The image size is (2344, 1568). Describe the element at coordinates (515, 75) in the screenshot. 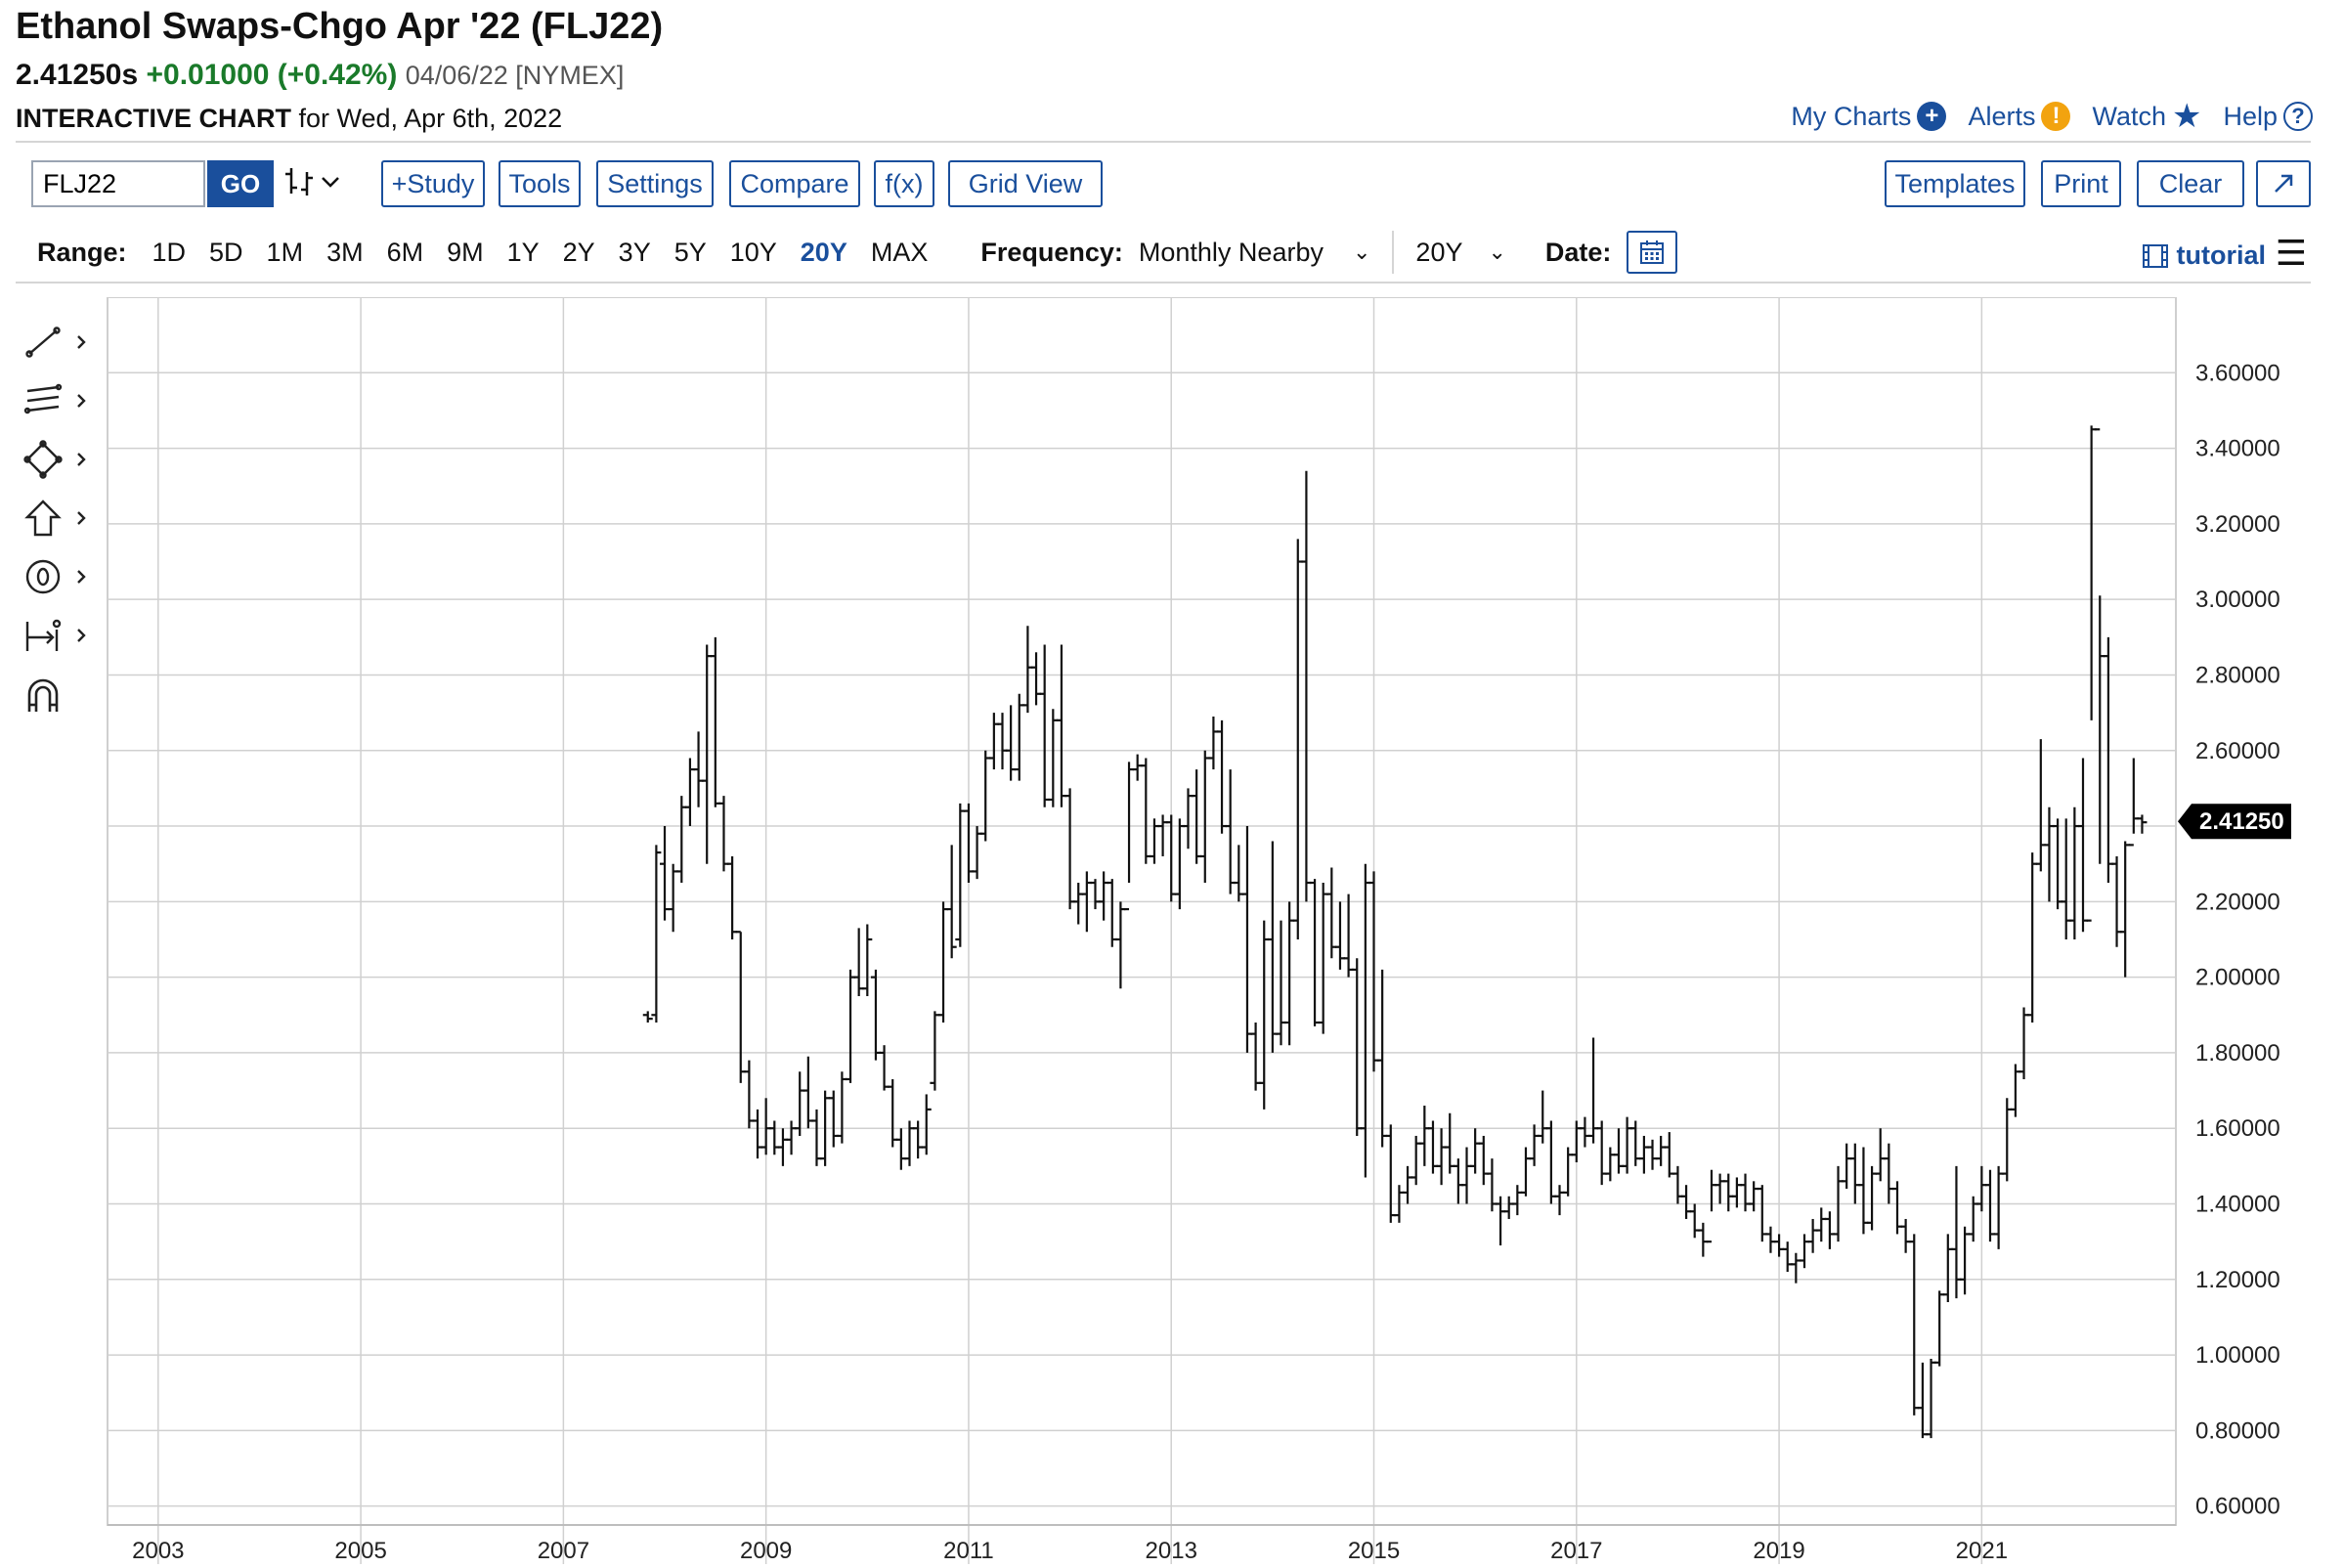

I see `quote-date-exchange: 04/06/22 [NYMEX]` at that location.